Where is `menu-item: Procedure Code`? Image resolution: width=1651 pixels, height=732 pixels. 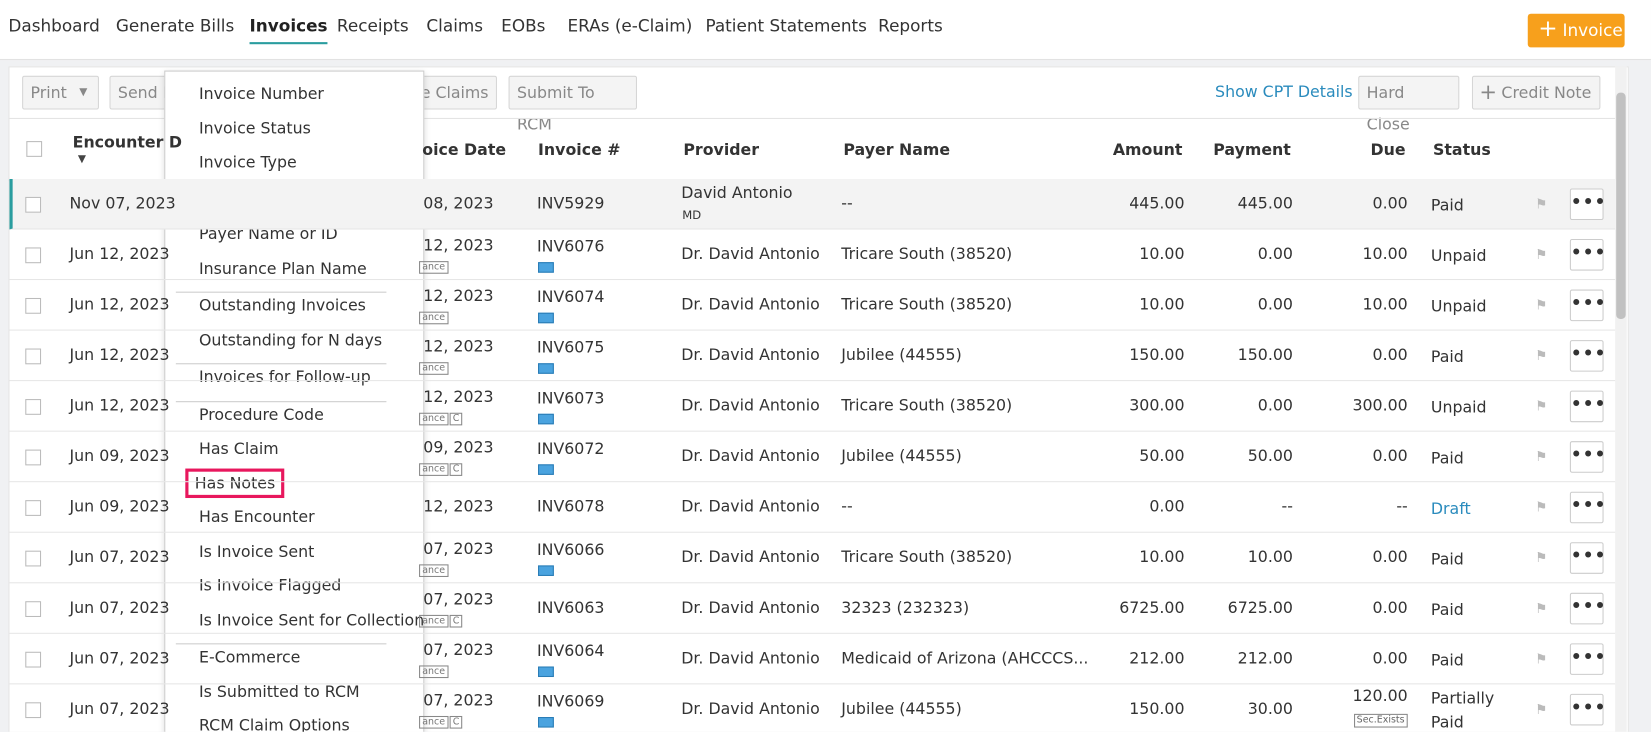
menu-item: Procedure Code is located at coordinates (261, 414).